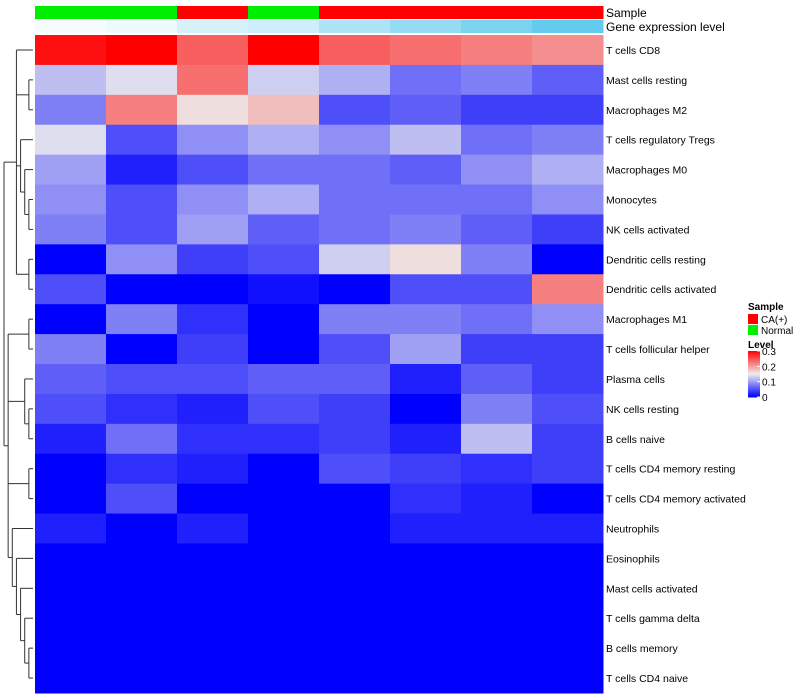 This screenshot has width=800, height=700. Describe the element at coordinates (632, 530) in the screenshot. I see `row-label: Neutrophils` at that location.